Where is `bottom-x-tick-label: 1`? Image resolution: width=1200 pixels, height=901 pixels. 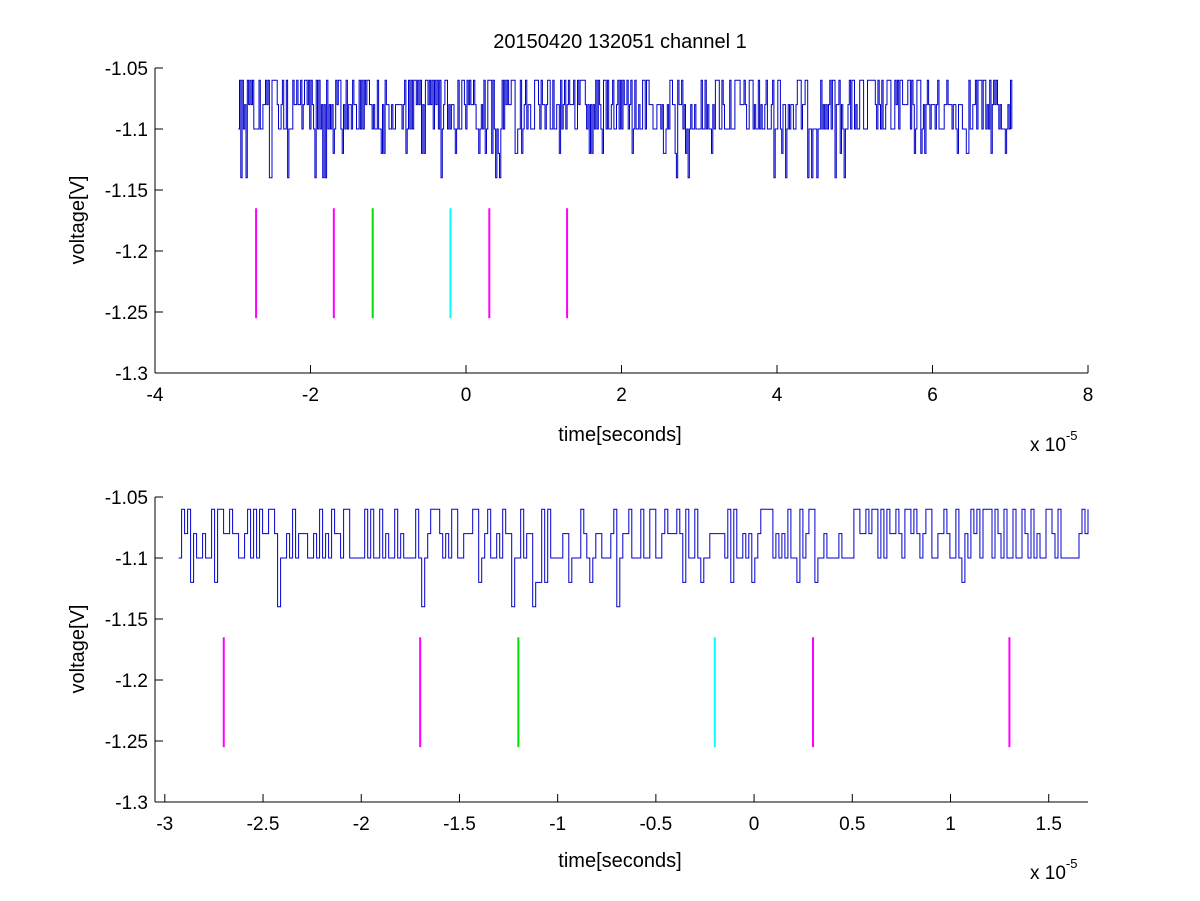 bottom-x-tick-label: 1 is located at coordinates (950, 824).